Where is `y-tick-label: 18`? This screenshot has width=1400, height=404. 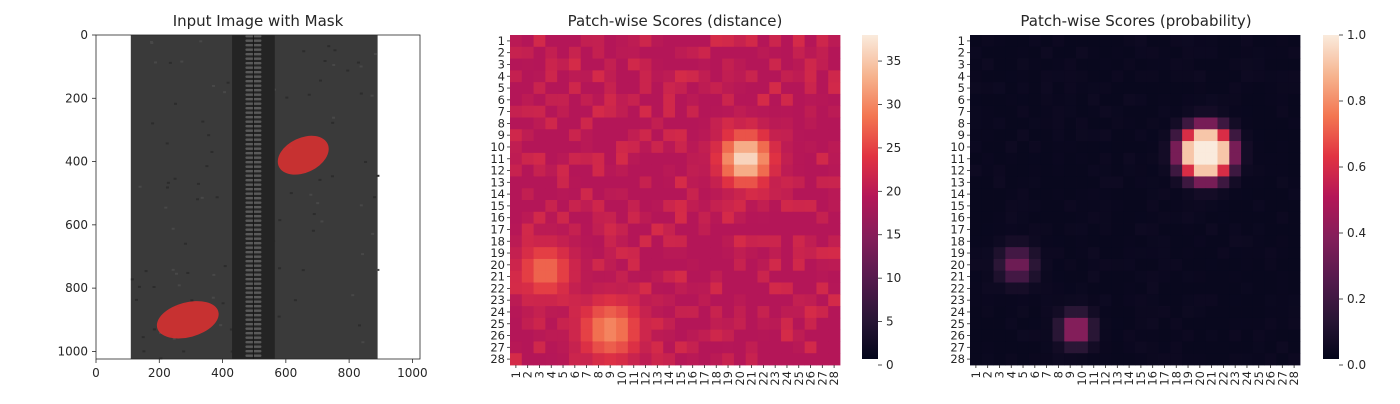
y-tick-label: 18 is located at coordinates (957, 241).